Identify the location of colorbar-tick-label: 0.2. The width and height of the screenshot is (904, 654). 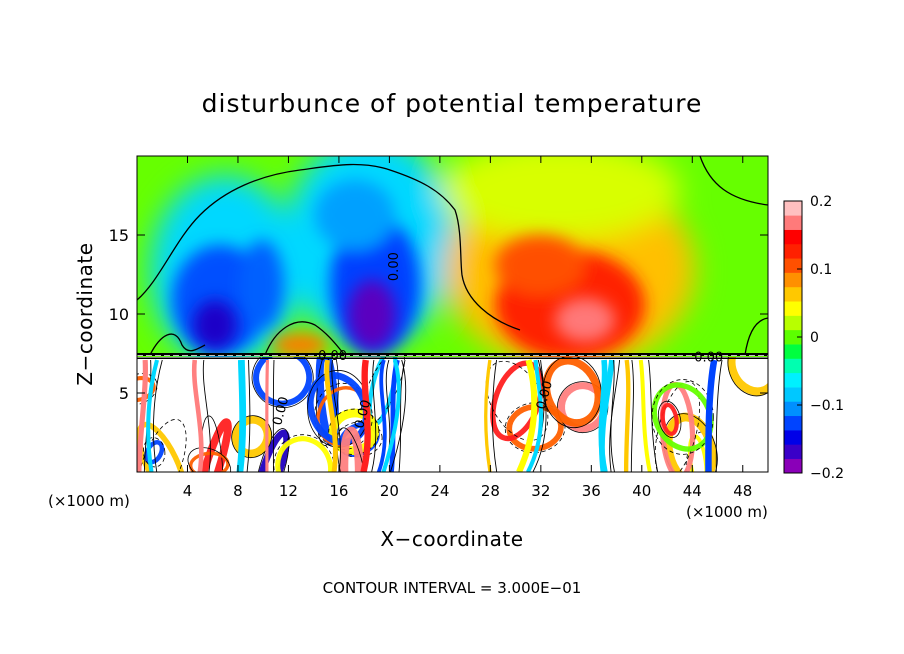
(821, 202).